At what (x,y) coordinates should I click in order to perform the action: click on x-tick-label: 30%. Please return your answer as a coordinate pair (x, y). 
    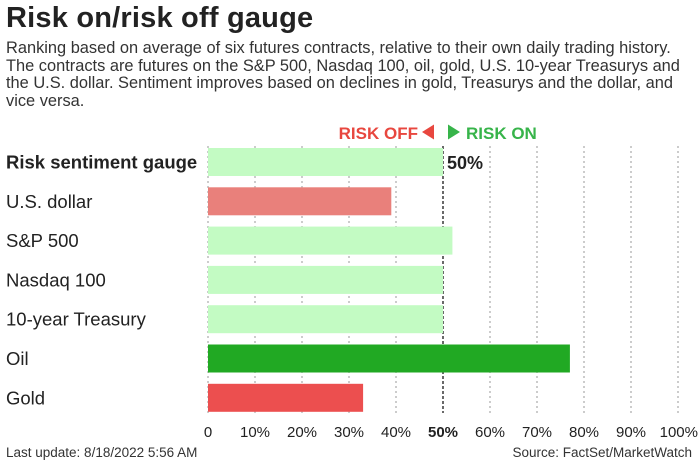
    Looking at the image, I should click on (349, 432).